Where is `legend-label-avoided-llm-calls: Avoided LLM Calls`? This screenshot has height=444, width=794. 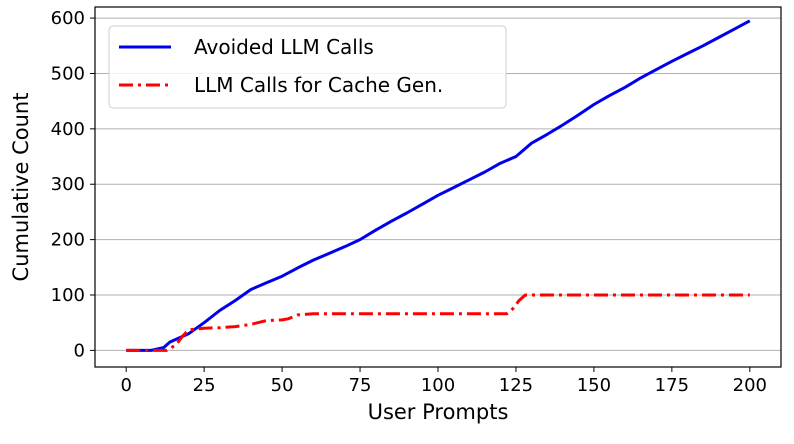
legend-label-avoided-llm-calls: Avoided LLM Calls is located at coordinates (284, 47).